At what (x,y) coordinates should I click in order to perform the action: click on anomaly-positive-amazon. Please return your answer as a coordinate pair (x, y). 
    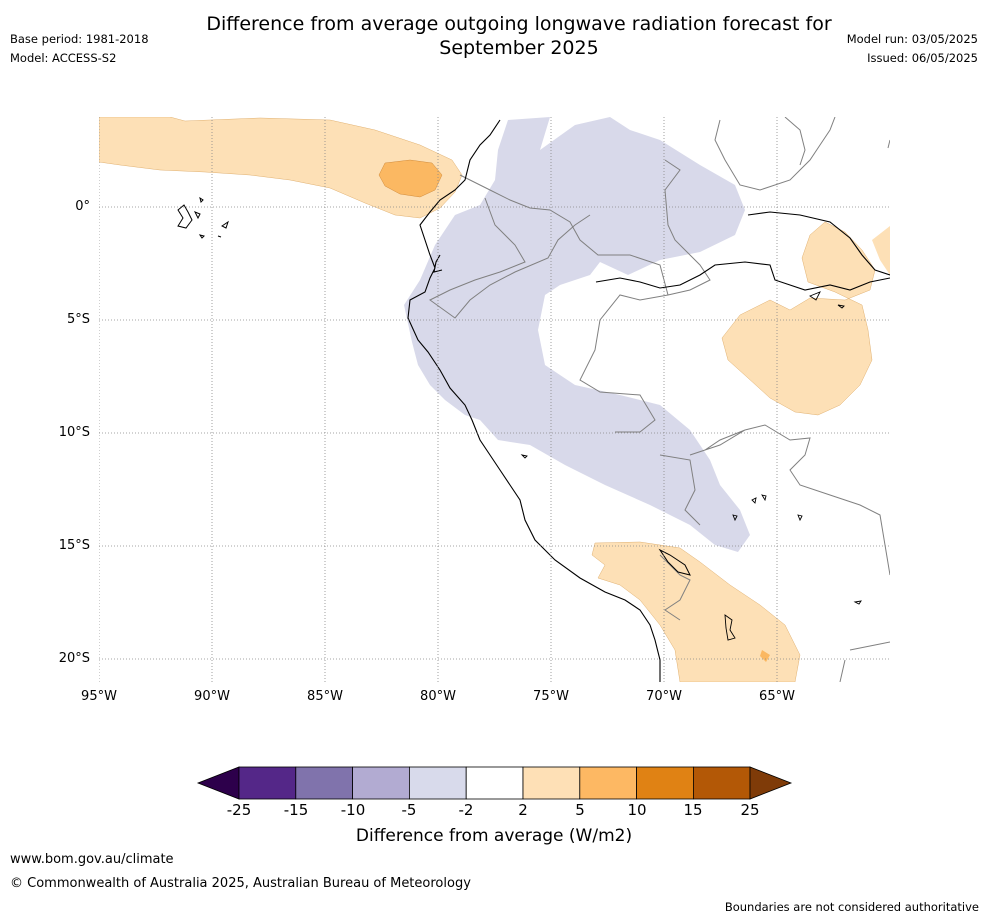
    Looking at the image, I should click on (798, 318).